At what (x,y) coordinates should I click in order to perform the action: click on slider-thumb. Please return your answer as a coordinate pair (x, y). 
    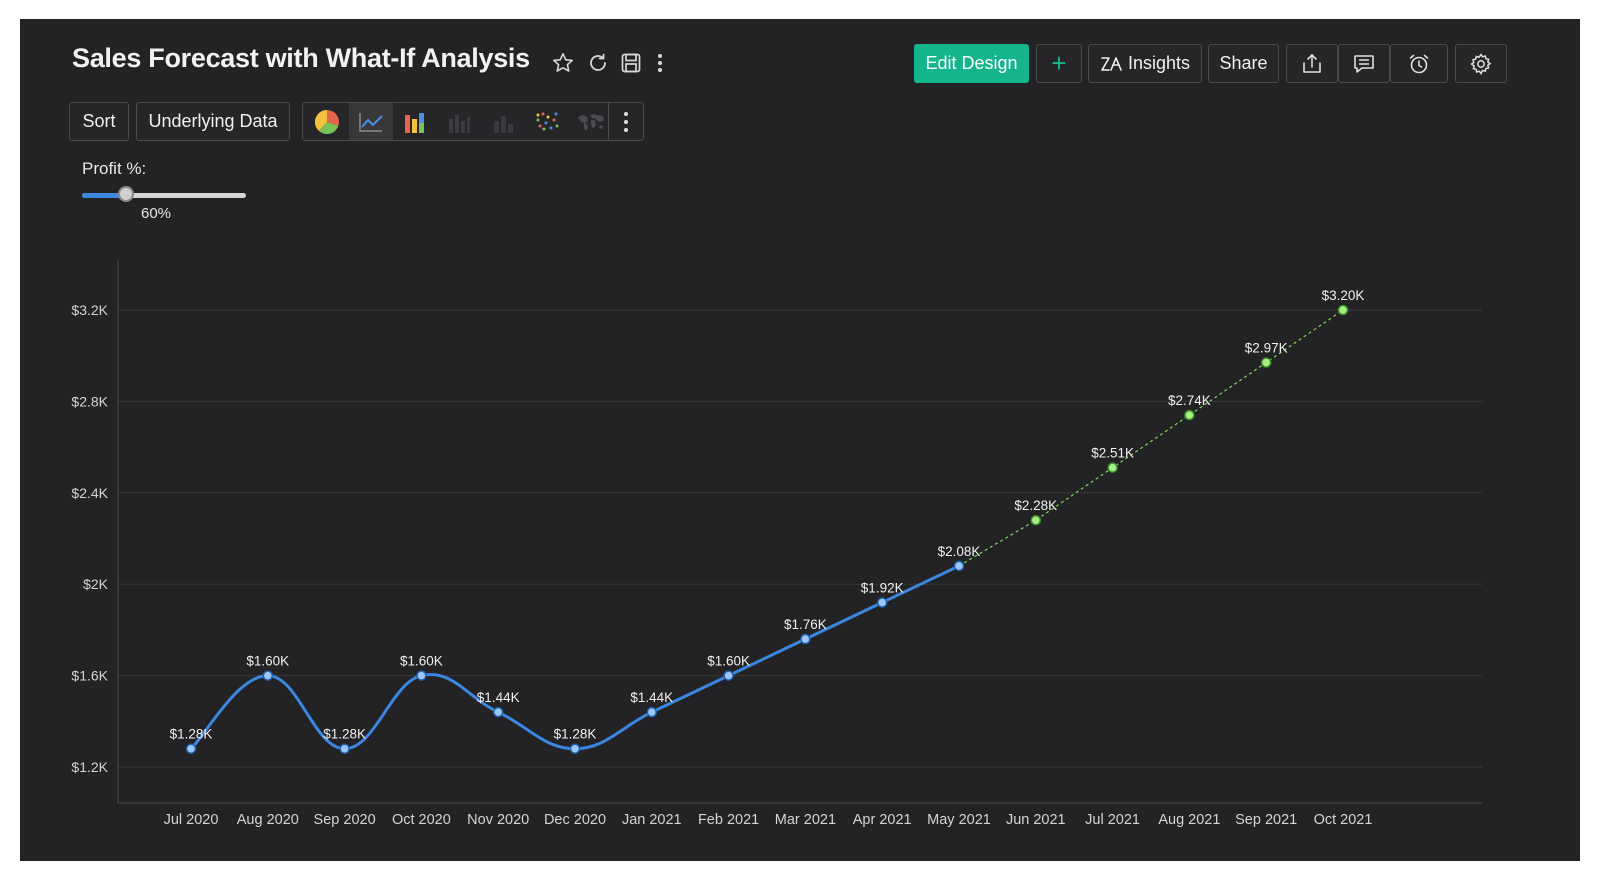
    Looking at the image, I should click on (126, 194).